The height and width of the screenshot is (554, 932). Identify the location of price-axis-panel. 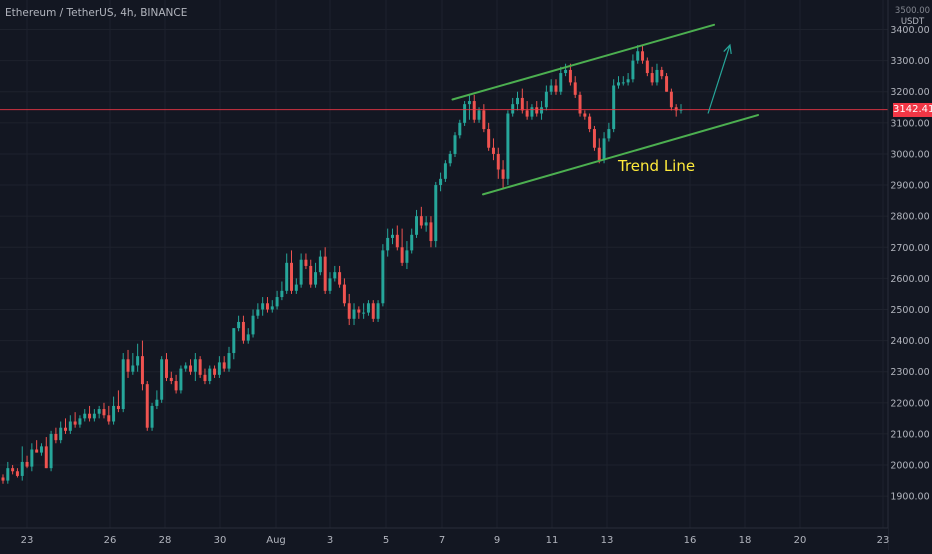
(910, 275).